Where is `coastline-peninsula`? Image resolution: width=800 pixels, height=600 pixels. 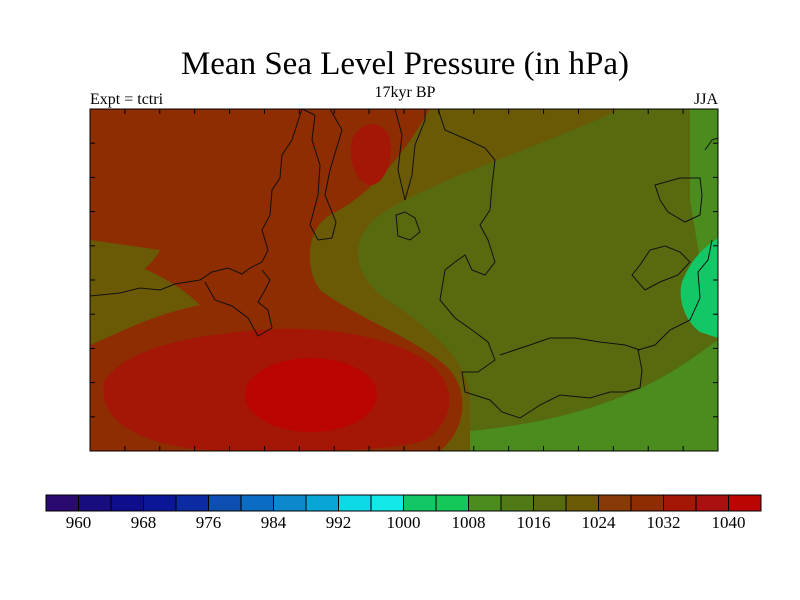
coastline-peninsula is located at coordinates (238, 303).